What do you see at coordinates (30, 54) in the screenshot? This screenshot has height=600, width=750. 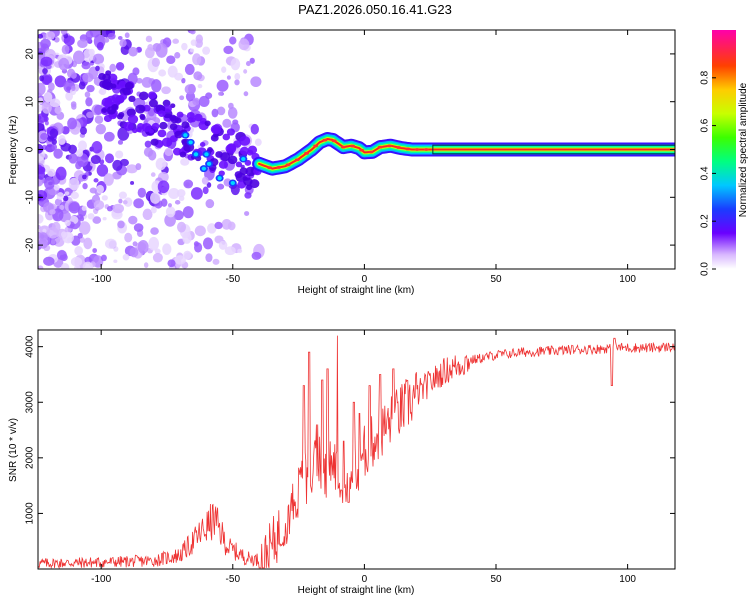 I see `y-tick-label: 20` at bounding box center [30, 54].